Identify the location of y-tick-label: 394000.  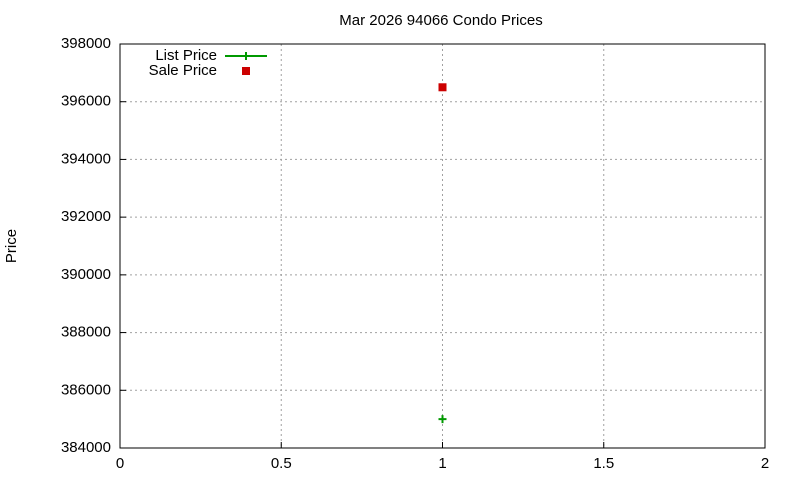
(86, 158).